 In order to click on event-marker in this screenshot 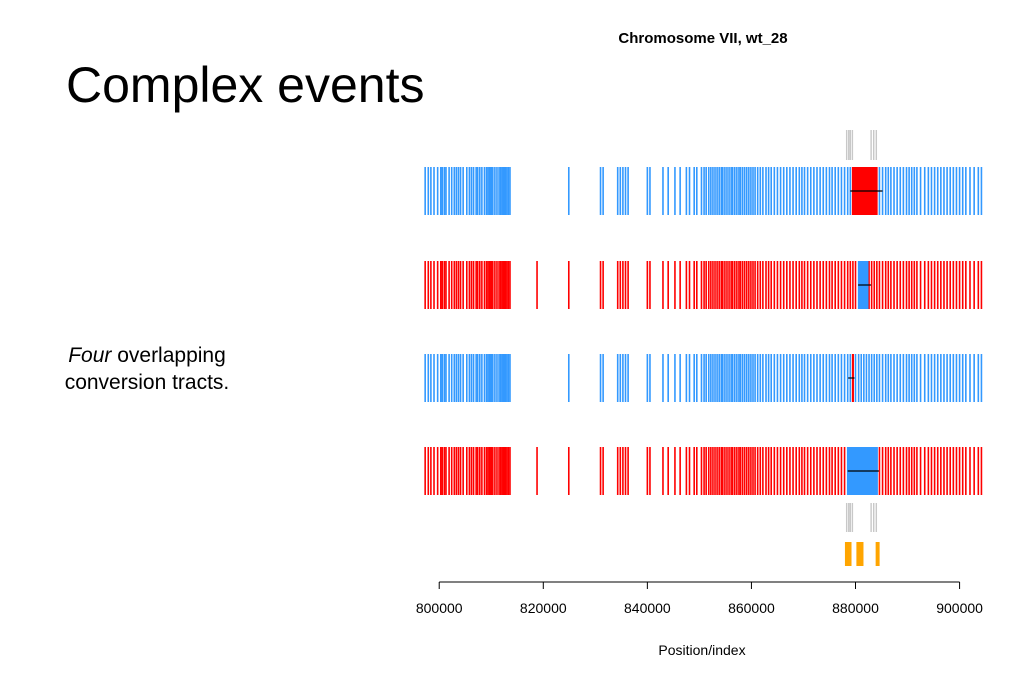, I will do `click(857, 554)`.